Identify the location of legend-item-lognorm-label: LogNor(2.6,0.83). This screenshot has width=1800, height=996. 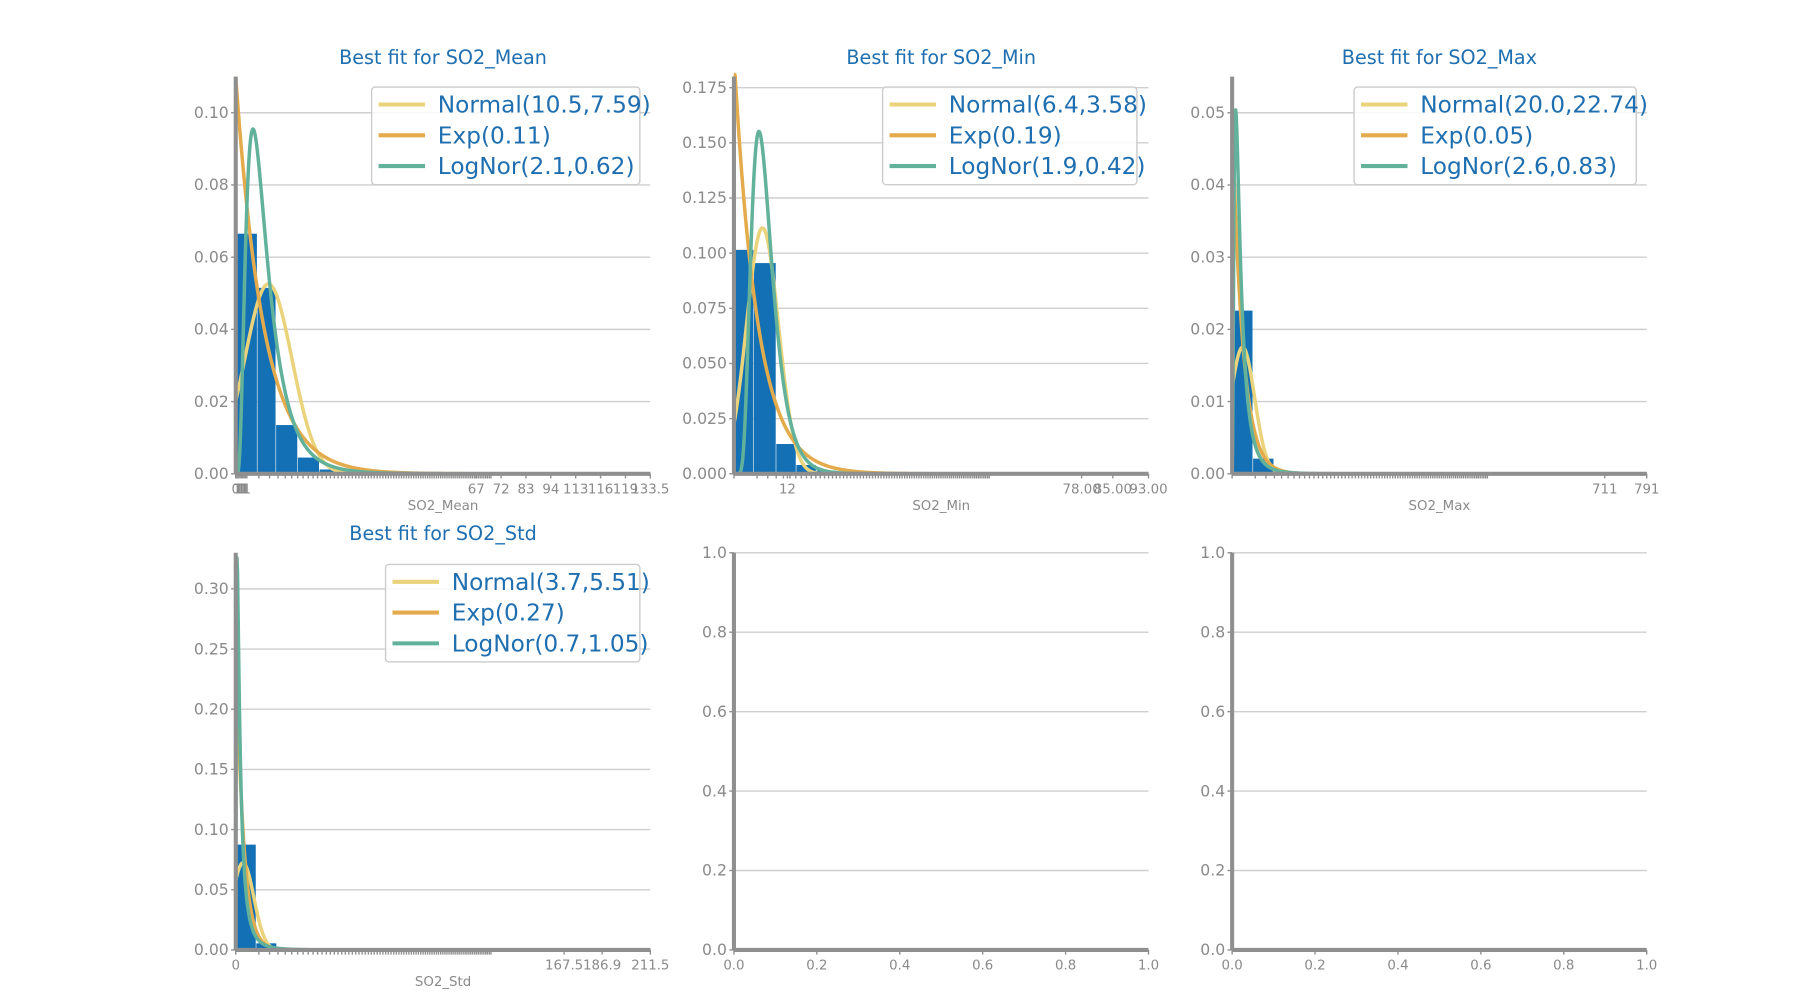
(1518, 166).